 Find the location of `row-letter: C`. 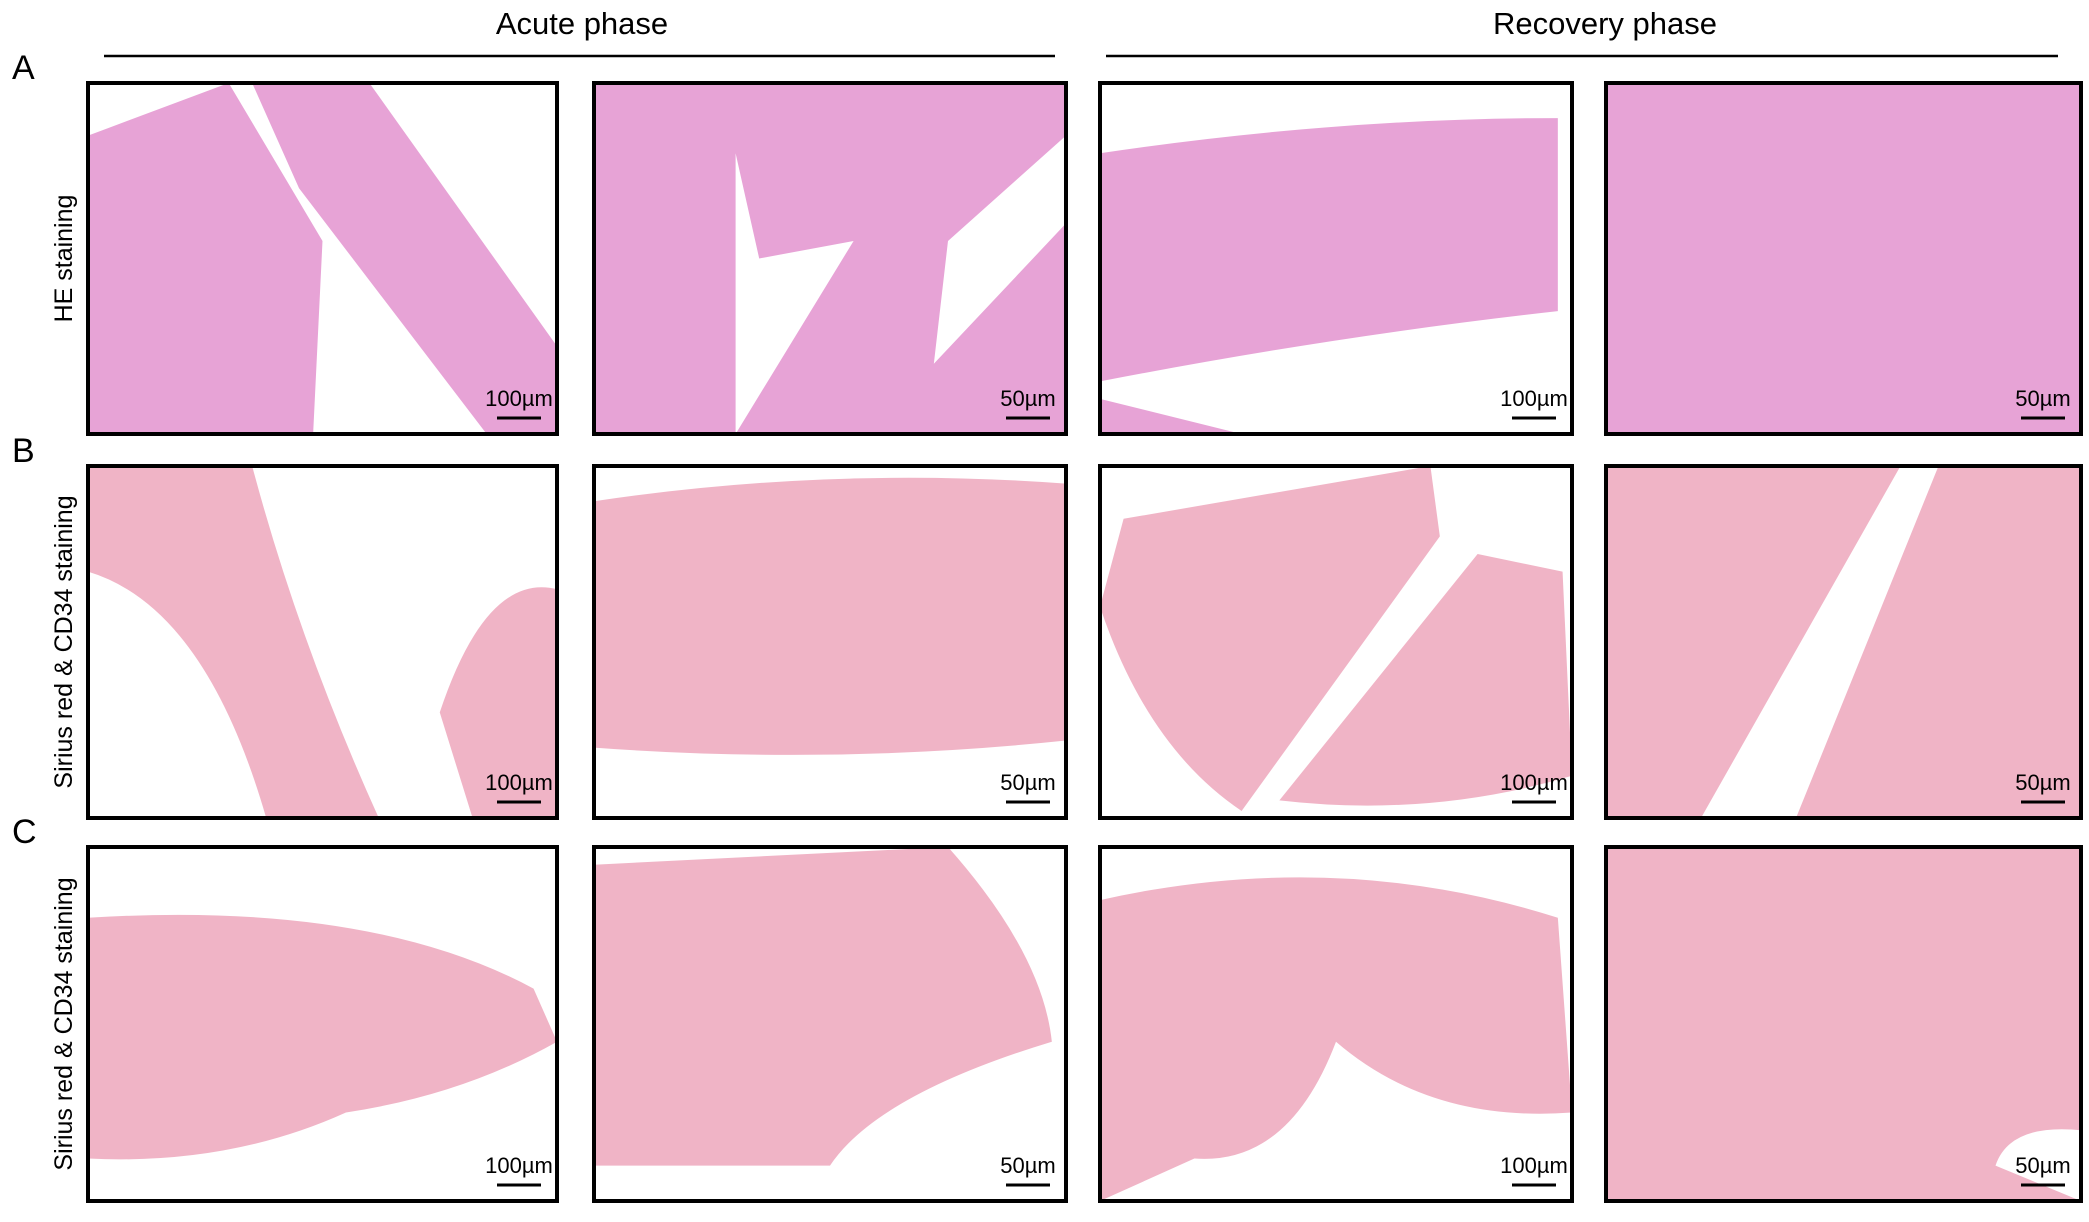

row-letter: C is located at coordinates (24, 832).